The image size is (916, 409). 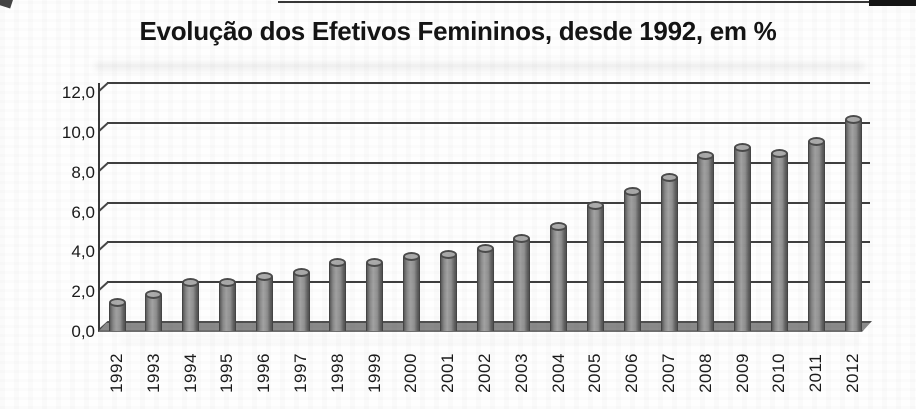 I want to click on bar-cap-1997, so click(x=301, y=273).